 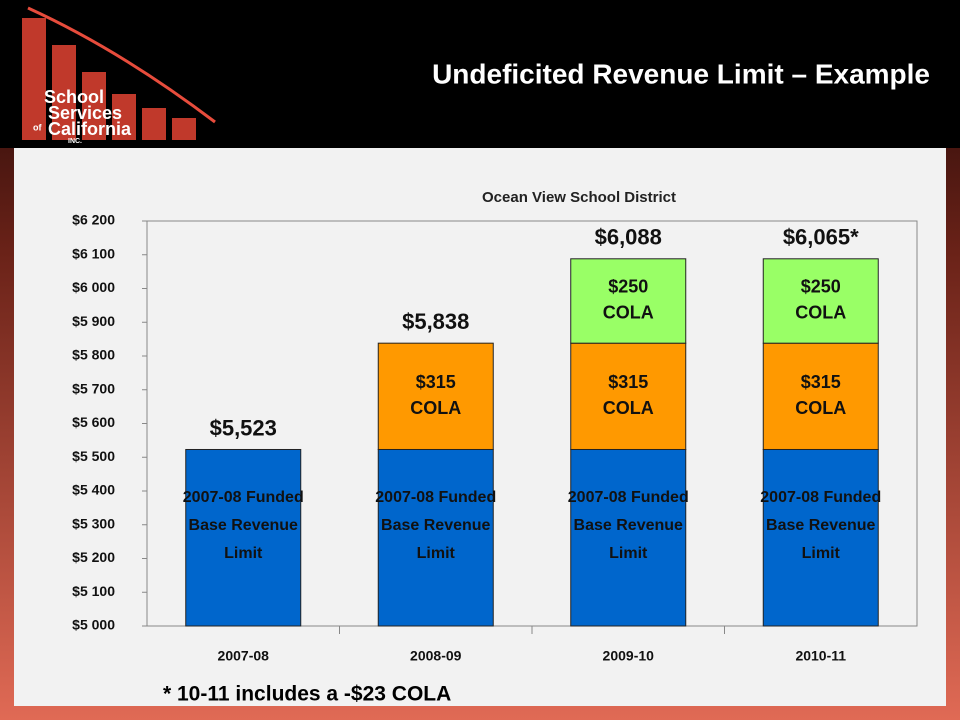 I want to click on logo: School Services of California INC., so click(x=119, y=75).